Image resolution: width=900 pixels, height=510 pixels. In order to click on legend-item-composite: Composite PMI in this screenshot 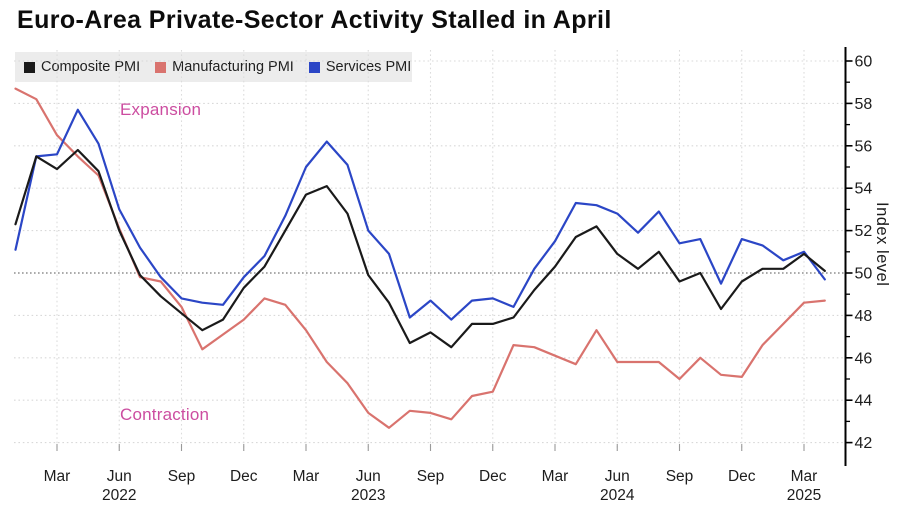, I will do `click(82, 67)`.